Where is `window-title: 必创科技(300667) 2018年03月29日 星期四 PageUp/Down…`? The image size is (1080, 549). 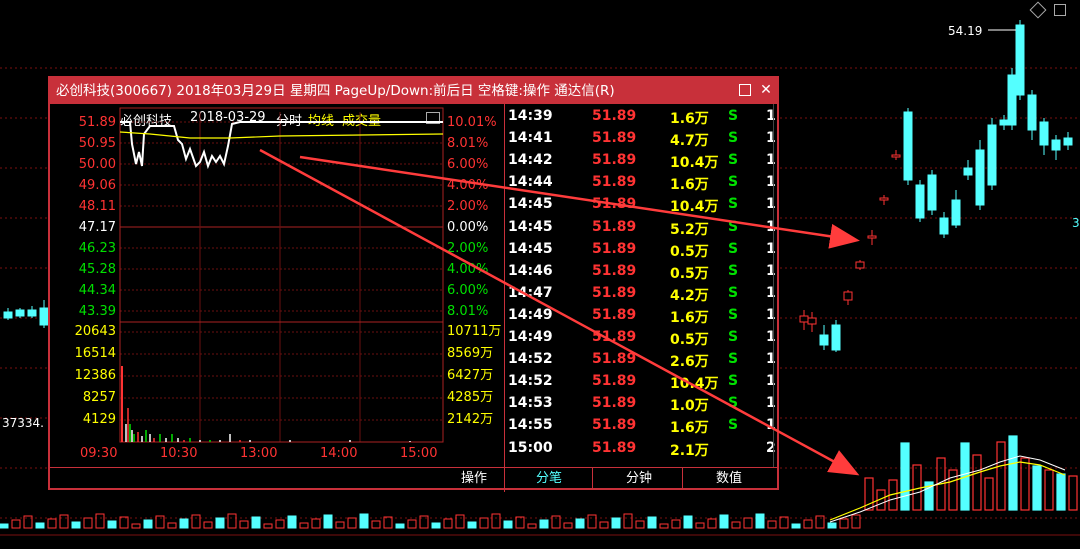 window-title: 必创科技(300667) 2018年03月29日 星期四 PageUp/Down… is located at coordinates (335, 91).